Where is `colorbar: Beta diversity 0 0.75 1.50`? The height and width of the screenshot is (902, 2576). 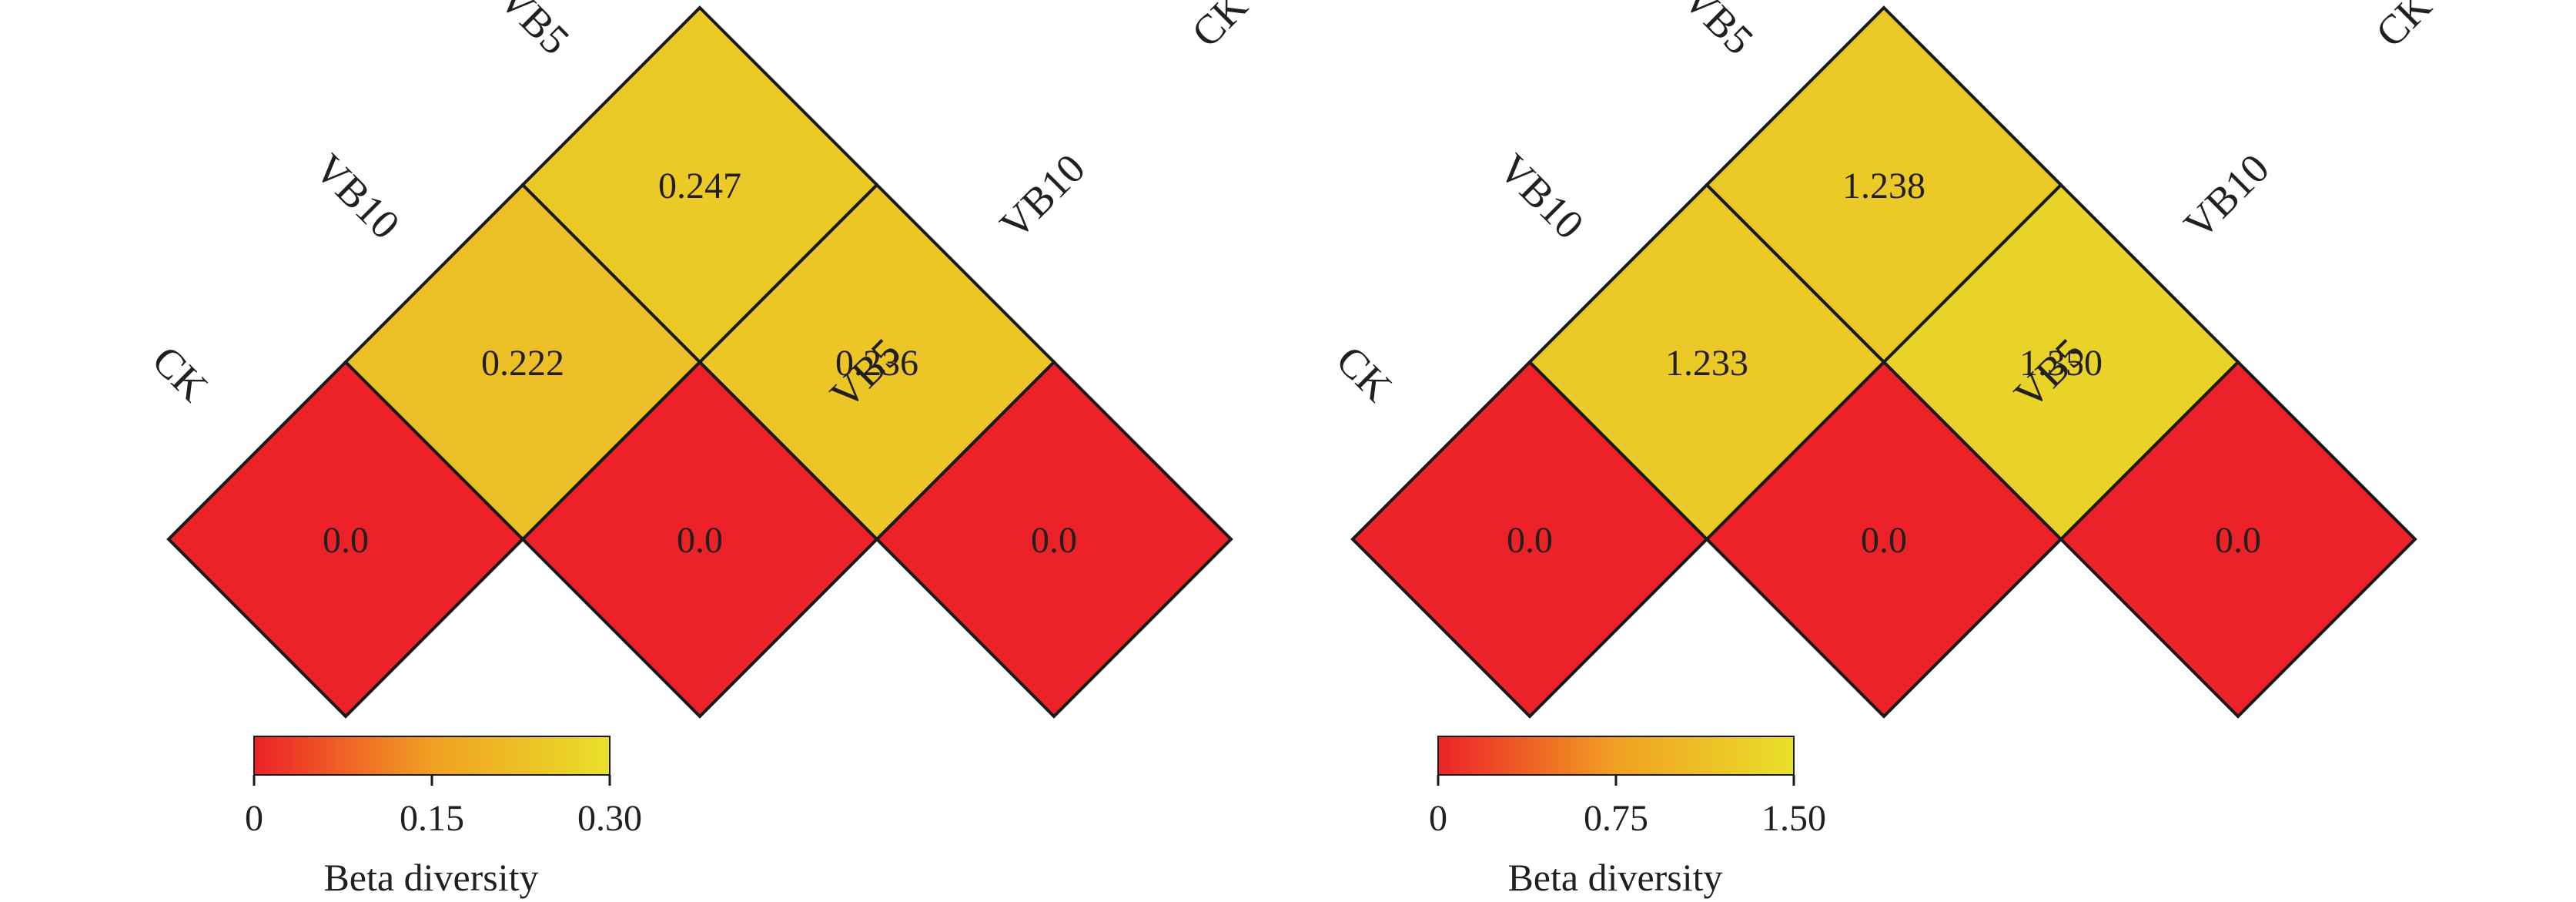
colorbar: Beta diversity 0 0.75 1.50 is located at coordinates (1628, 818).